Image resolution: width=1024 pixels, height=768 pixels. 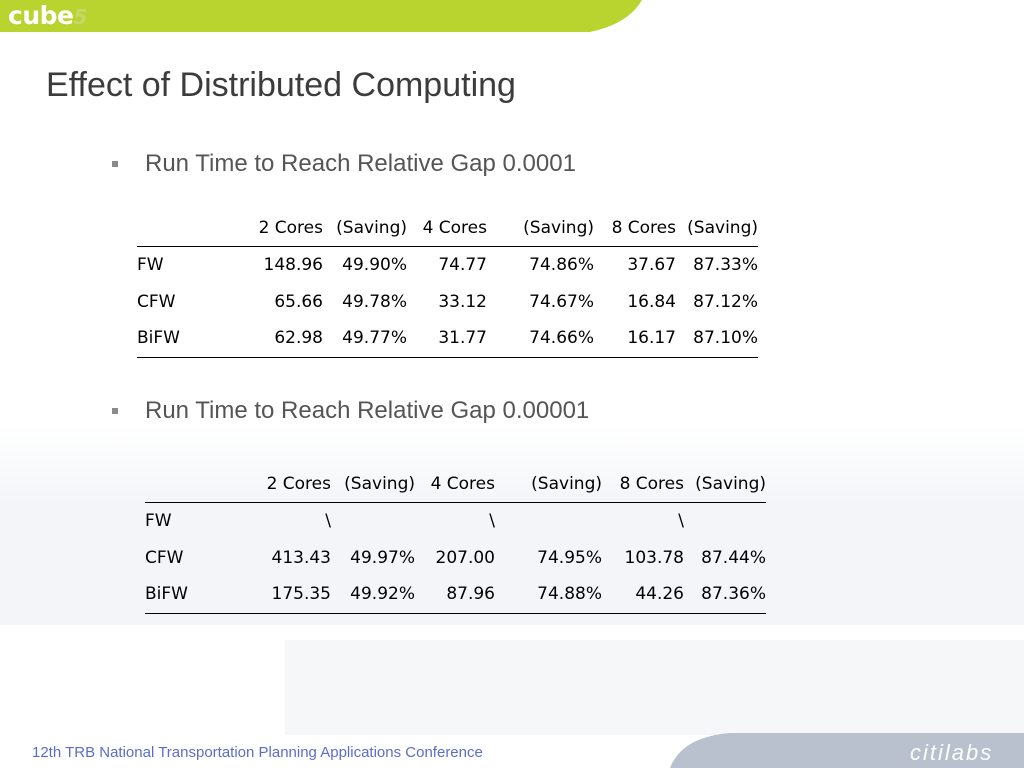 What do you see at coordinates (717, 339) in the screenshot?
I see `table-cell: 87.10%` at bounding box center [717, 339].